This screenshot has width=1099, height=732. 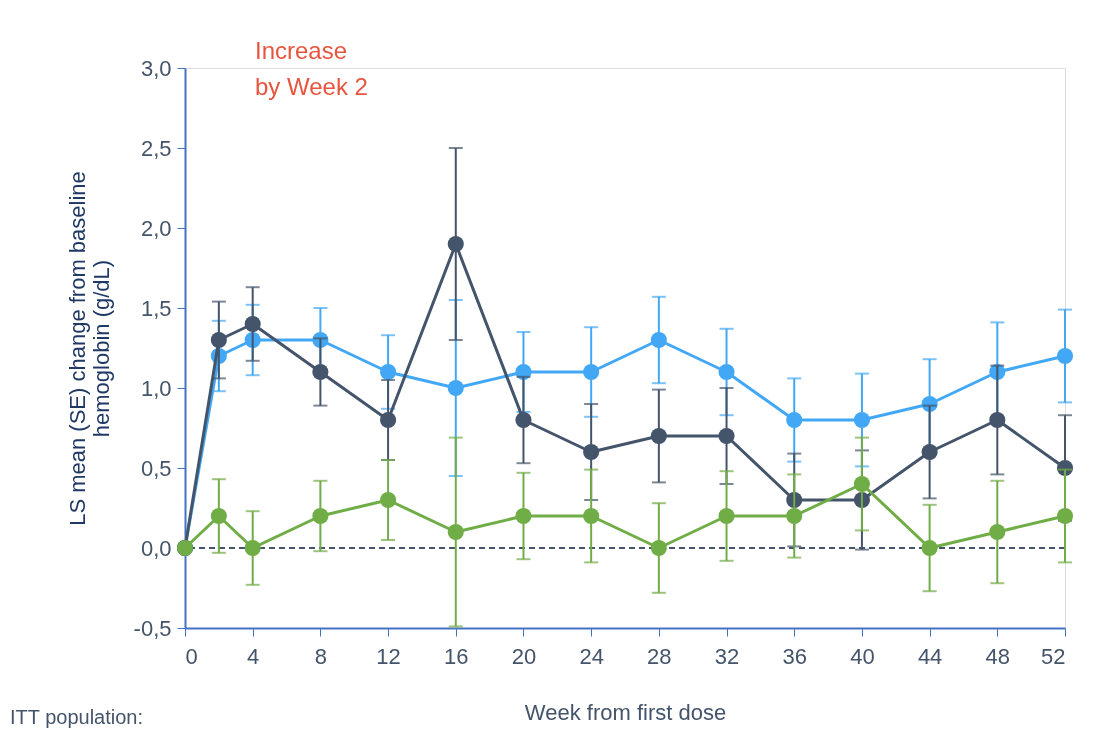 I want to click on x-tick-label: 36, so click(x=794, y=656).